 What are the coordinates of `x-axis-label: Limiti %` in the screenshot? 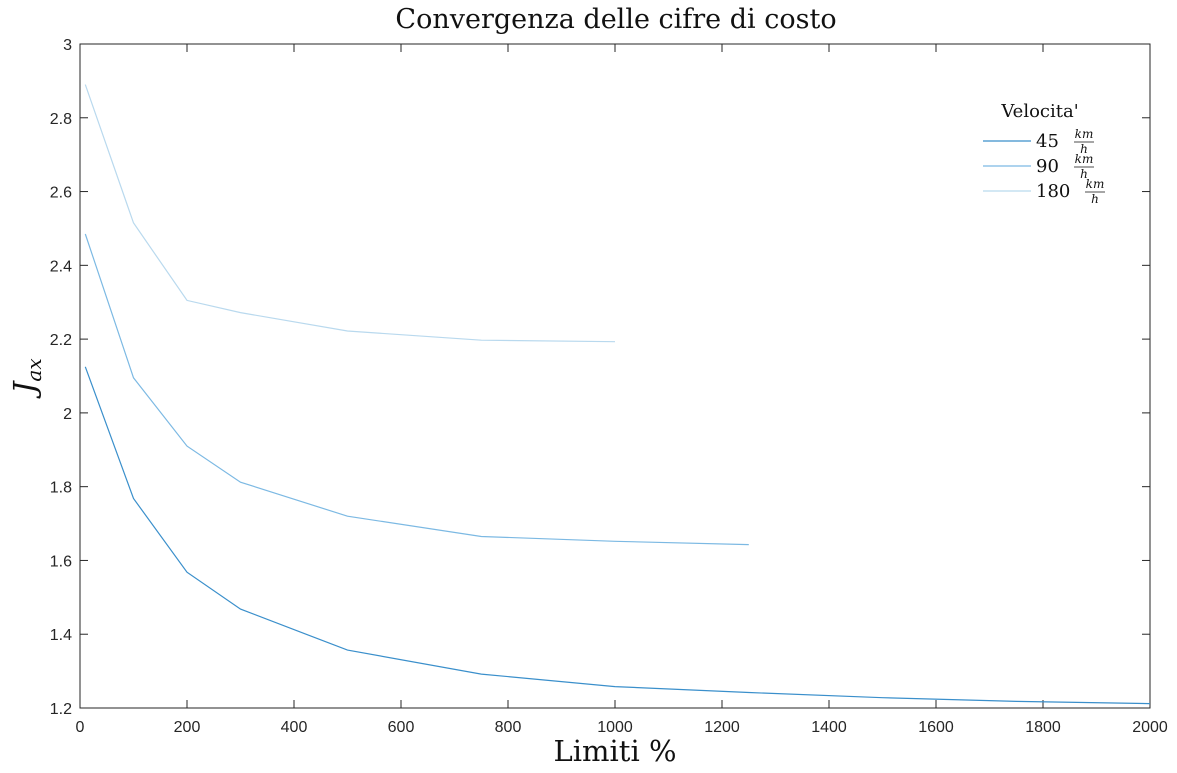 It's located at (614, 751).